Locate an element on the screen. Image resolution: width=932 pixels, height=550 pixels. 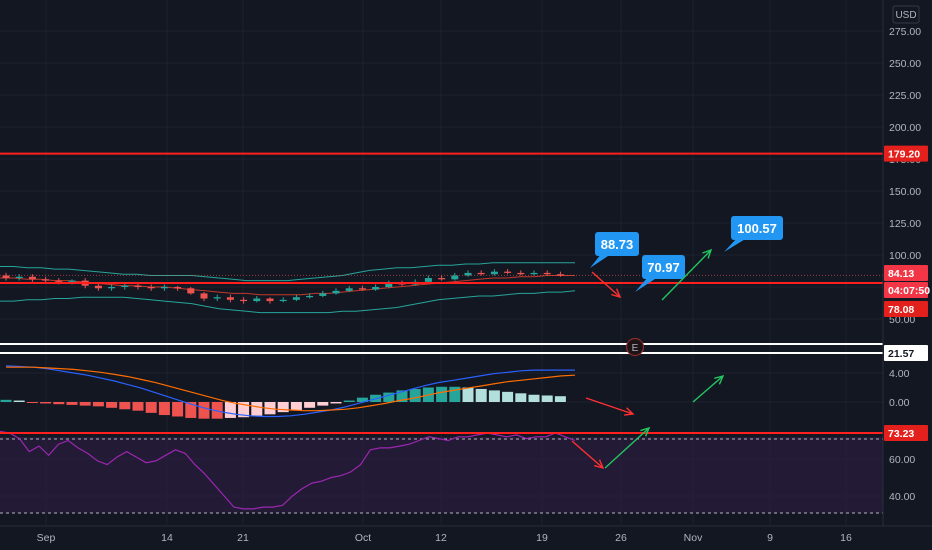
earnings-marker-icon is located at coordinates (635, 347).